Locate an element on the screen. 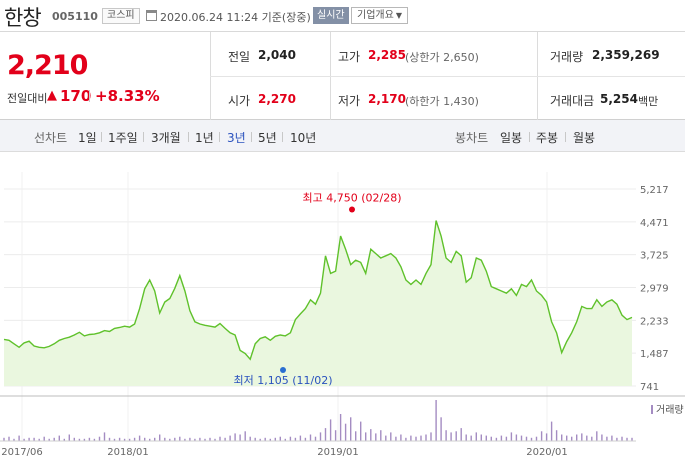 The height and width of the screenshot is (462, 685). quote-datetime: 2020.06.24 11:24 기준(장중) is located at coordinates (235, 17).